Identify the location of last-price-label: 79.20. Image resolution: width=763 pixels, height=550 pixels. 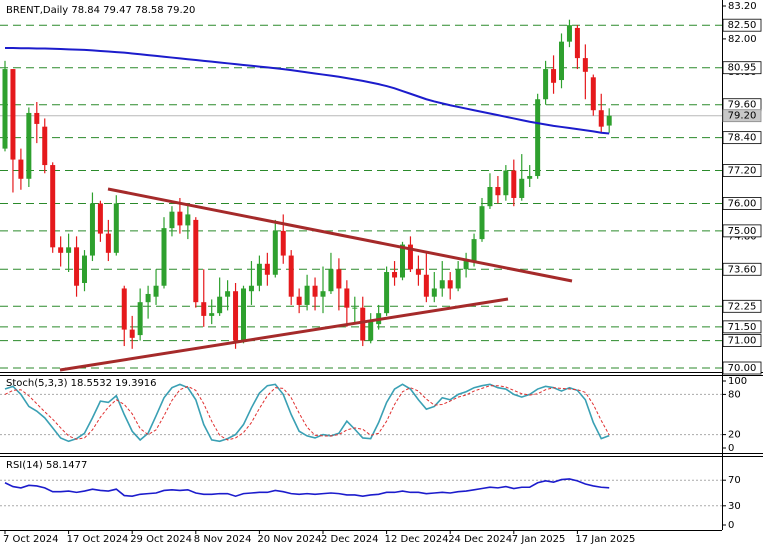
(742, 116).